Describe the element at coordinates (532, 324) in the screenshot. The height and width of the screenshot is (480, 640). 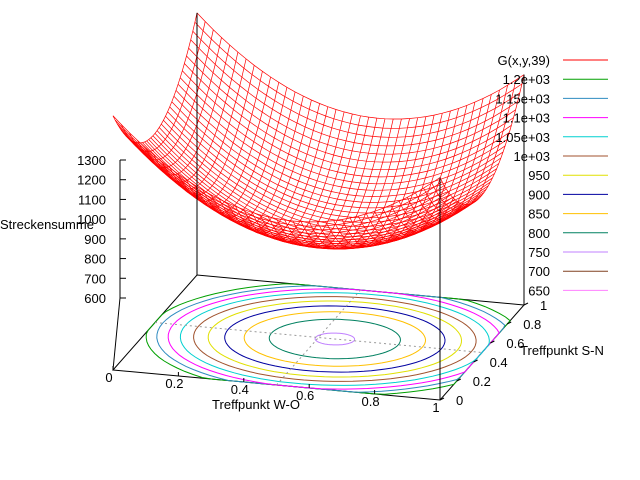
I see `y-tick-label: 0.8` at that location.